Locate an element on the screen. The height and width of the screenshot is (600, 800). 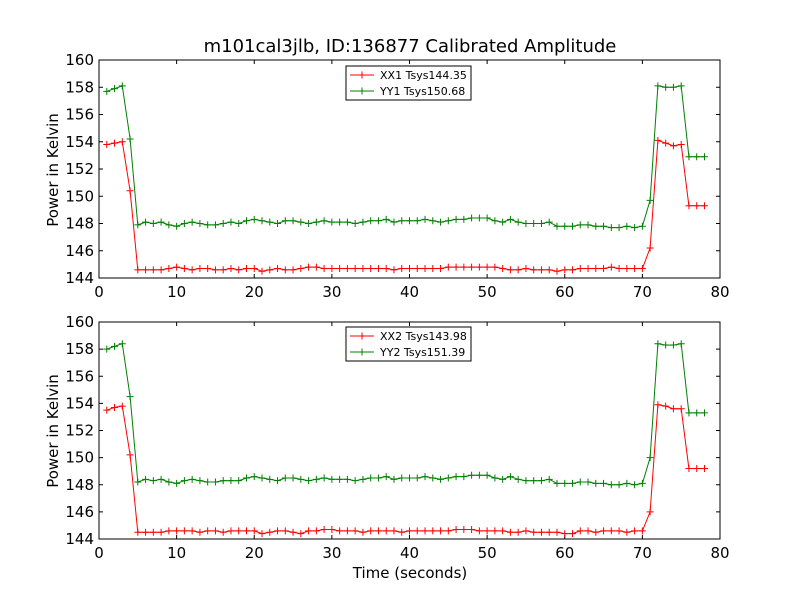
x-tick-label: 50 is located at coordinates (487, 292).